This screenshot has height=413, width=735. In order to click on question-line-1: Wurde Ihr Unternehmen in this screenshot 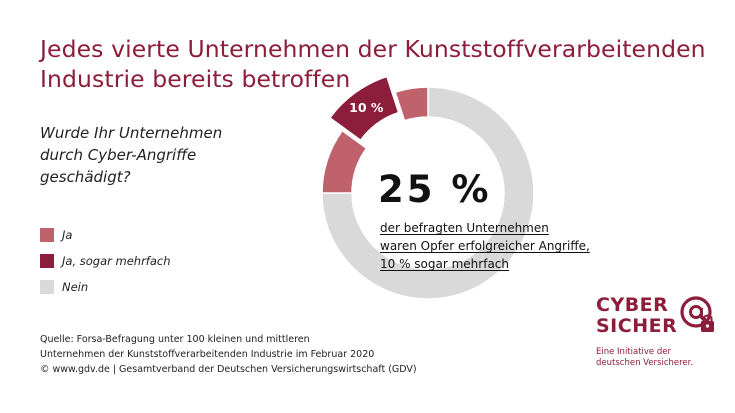, I will do `click(131, 133)`.